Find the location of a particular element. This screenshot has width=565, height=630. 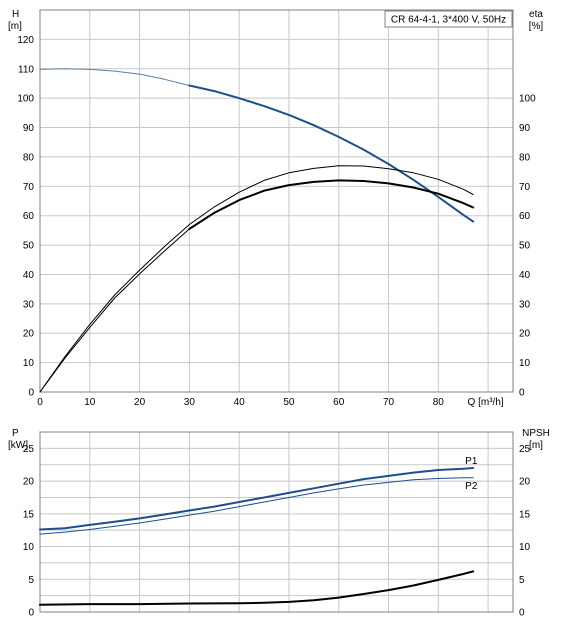

upper-left-tick-label: 50 is located at coordinates (29, 246).